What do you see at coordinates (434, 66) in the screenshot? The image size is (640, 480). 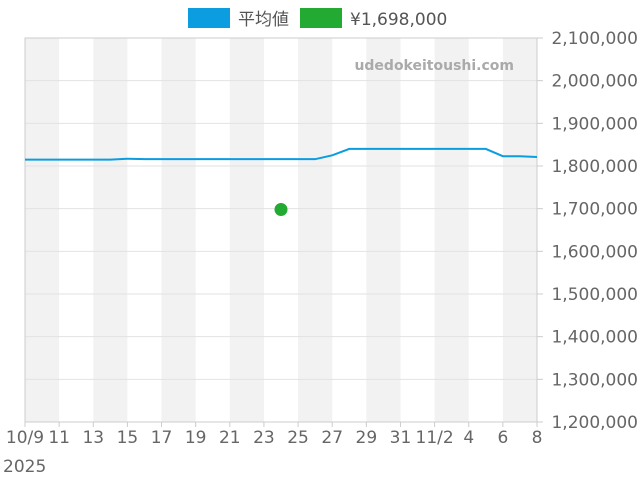 I see `watermark: udedokeitoushi.com` at bounding box center [434, 66].